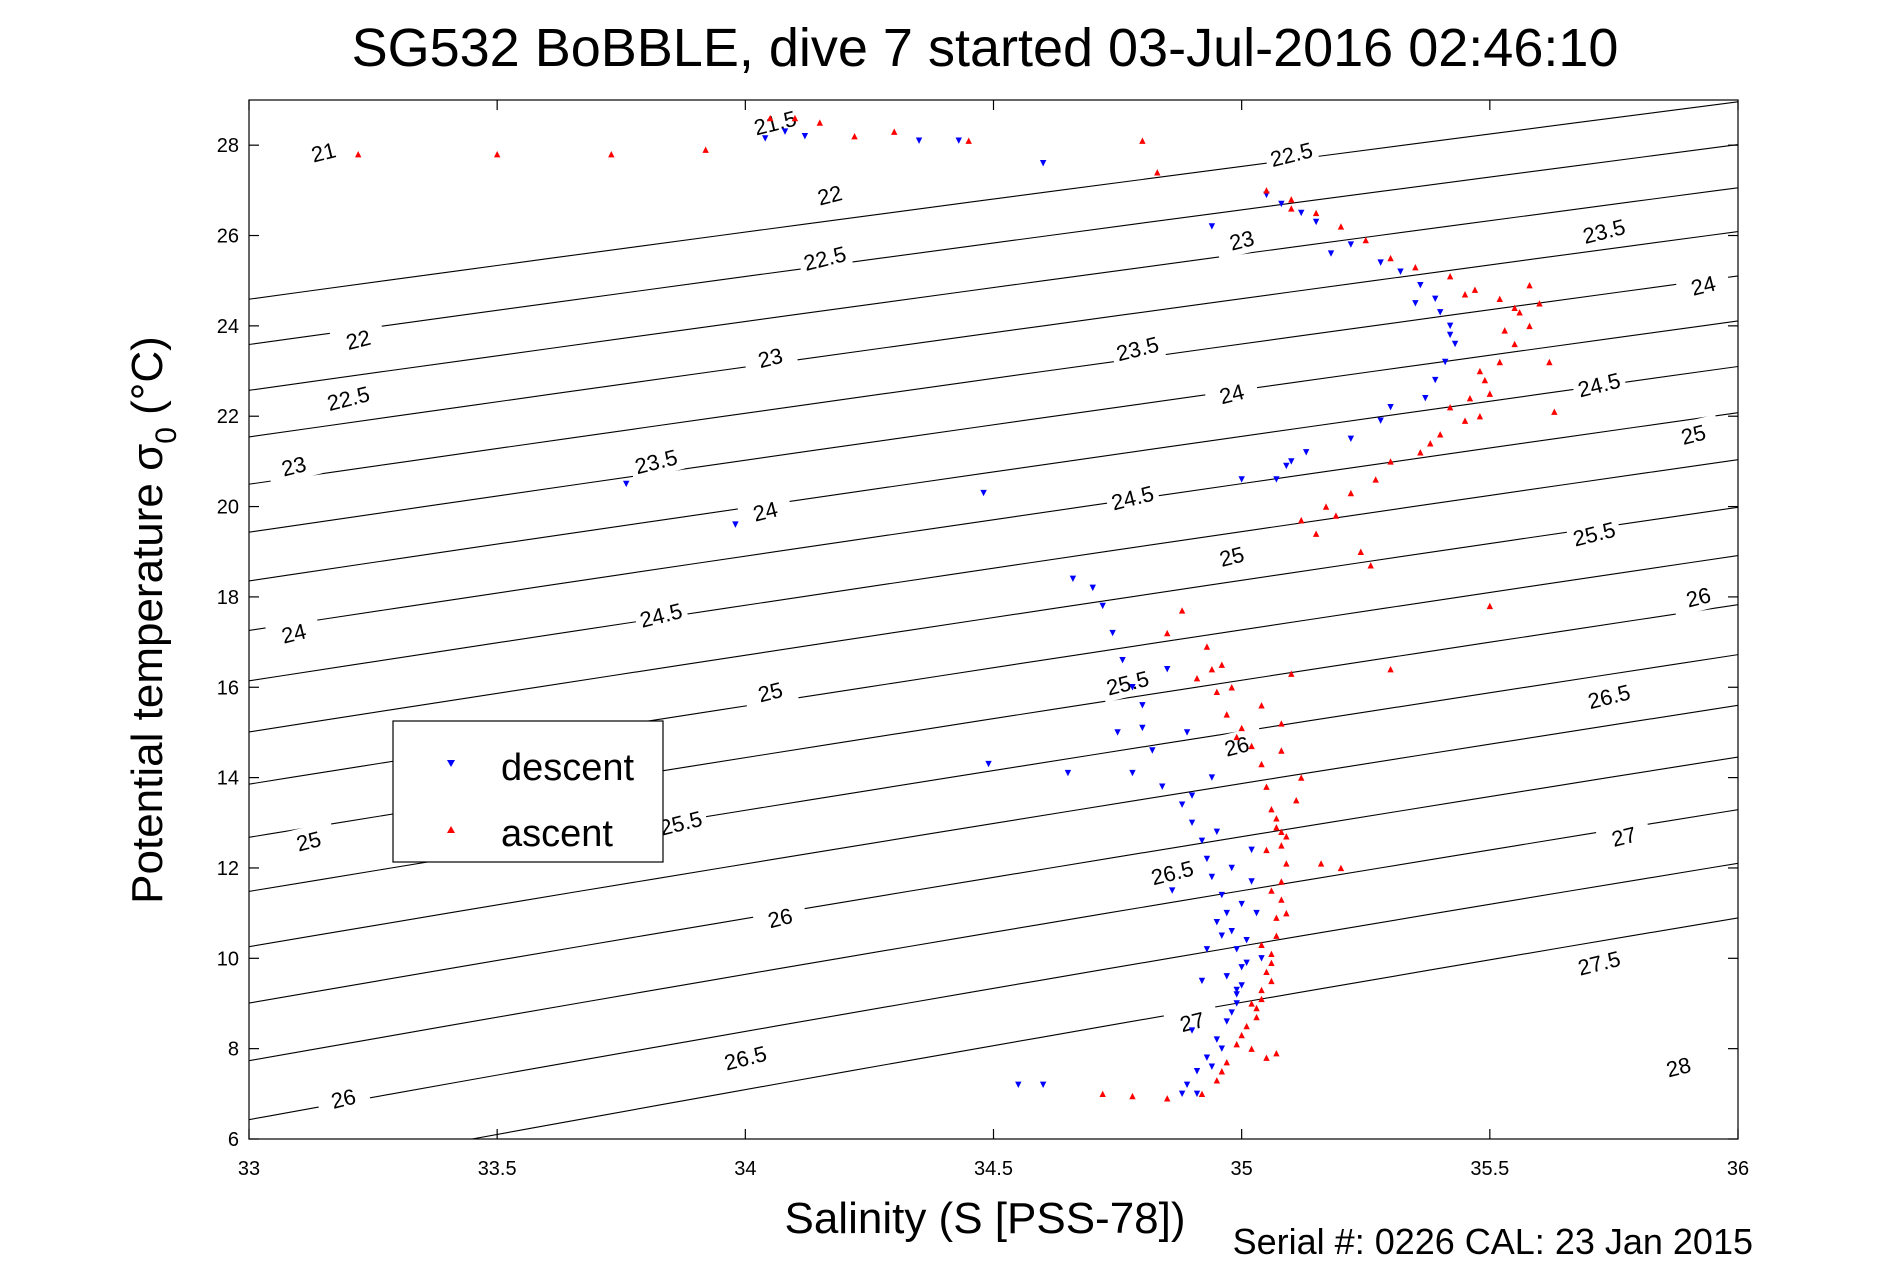  Describe the element at coordinates (228, 508) in the screenshot. I see `y-tick-label: 20` at that location.